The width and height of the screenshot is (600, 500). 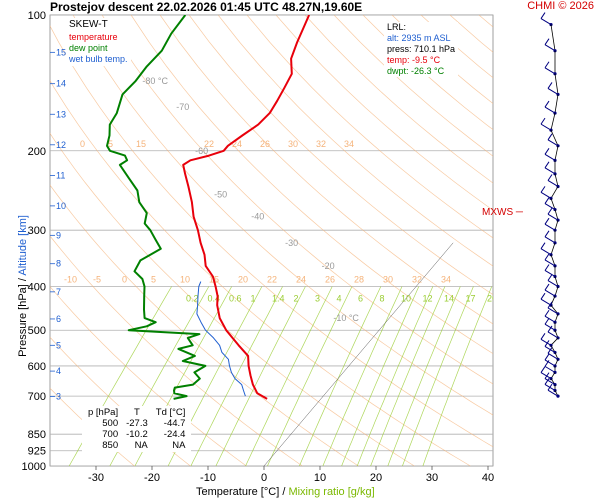 I want to click on x-tick-label: -30, so click(x=96, y=478).